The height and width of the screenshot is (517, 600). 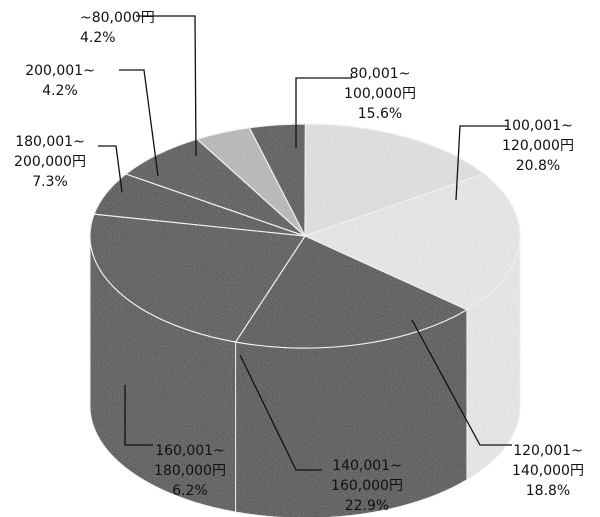 I want to click on slice-label-2: 80,001~ 100,000円 15.6%, so click(x=380, y=94).